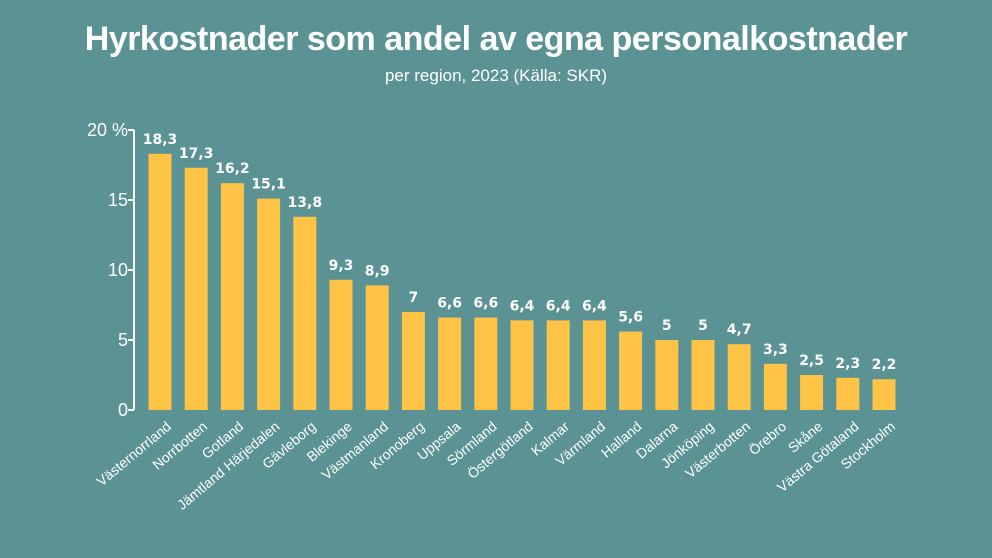 This screenshot has height=558, width=992. Describe the element at coordinates (811, 361) in the screenshot. I see `value-label: 2,5` at that location.